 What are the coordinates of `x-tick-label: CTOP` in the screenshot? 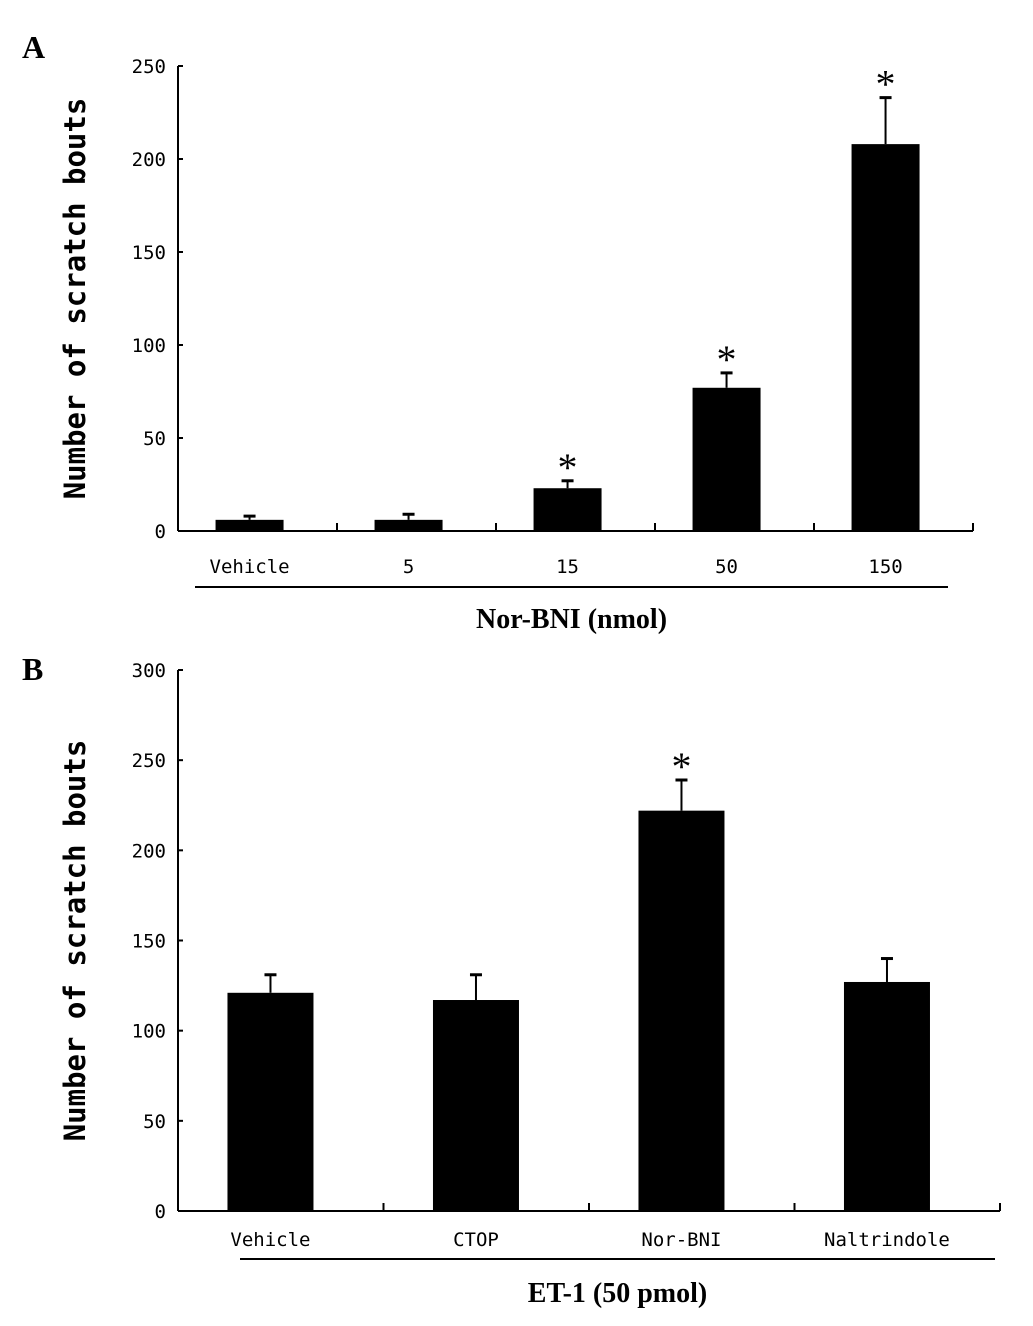 It's located at (476, 1240).